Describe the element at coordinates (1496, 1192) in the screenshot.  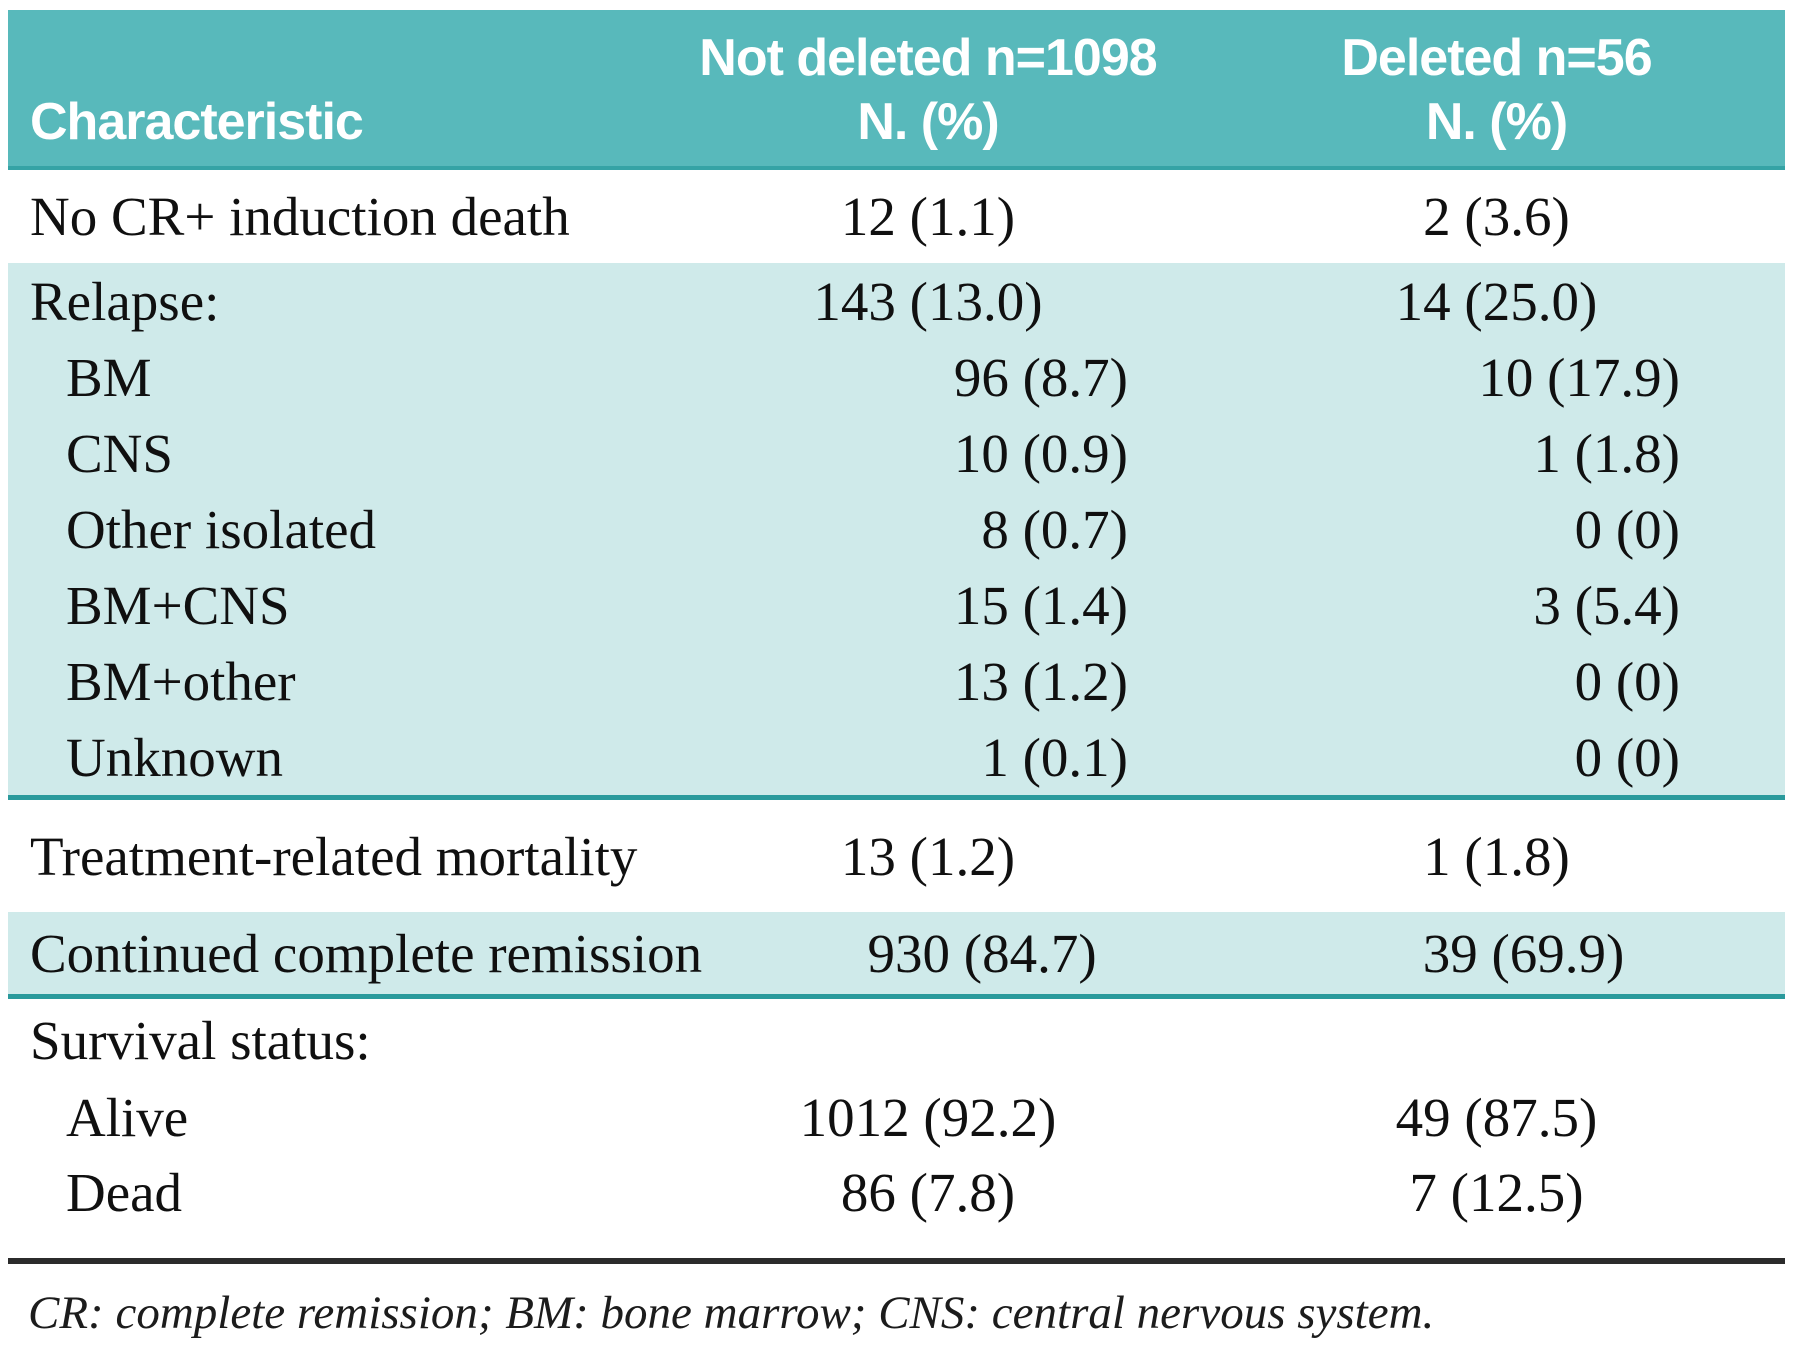
I see `value-deleted: 7 (12.5)` at that location.